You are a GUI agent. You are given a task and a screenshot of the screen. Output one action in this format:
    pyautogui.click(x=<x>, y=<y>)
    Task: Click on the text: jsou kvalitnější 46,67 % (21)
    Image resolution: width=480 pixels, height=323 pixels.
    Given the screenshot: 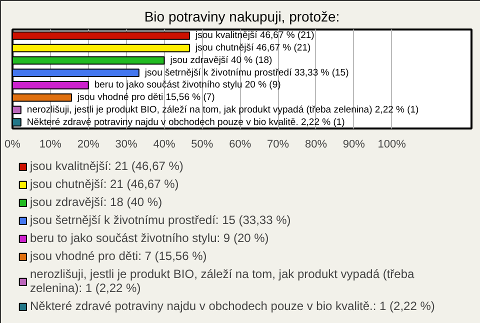 What is the action you would take?
    pyautogui.click(x=255, y=36)
    